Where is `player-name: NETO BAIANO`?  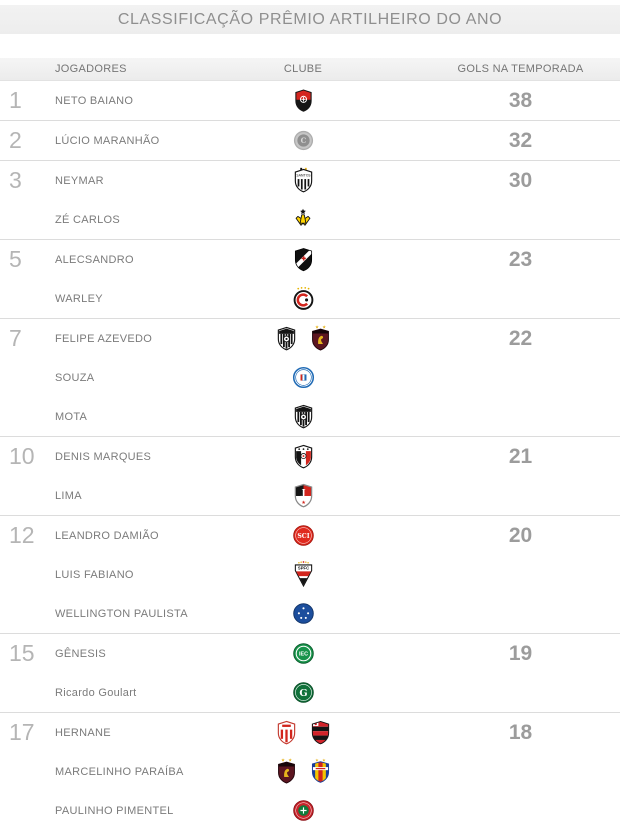 player-name: NETO BAIANO is located at coordinates (94, 100).